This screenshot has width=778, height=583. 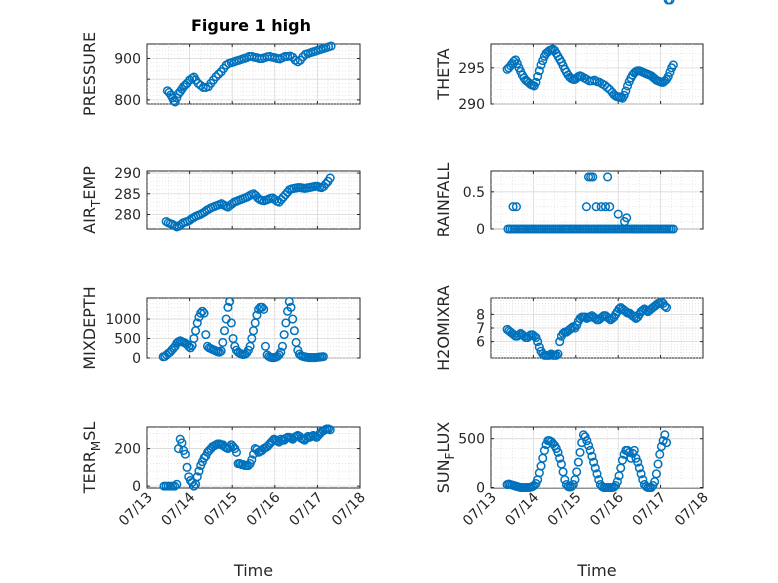 I want to click on y-axis-label: AIRTEMP, so click(x=91, y=200).